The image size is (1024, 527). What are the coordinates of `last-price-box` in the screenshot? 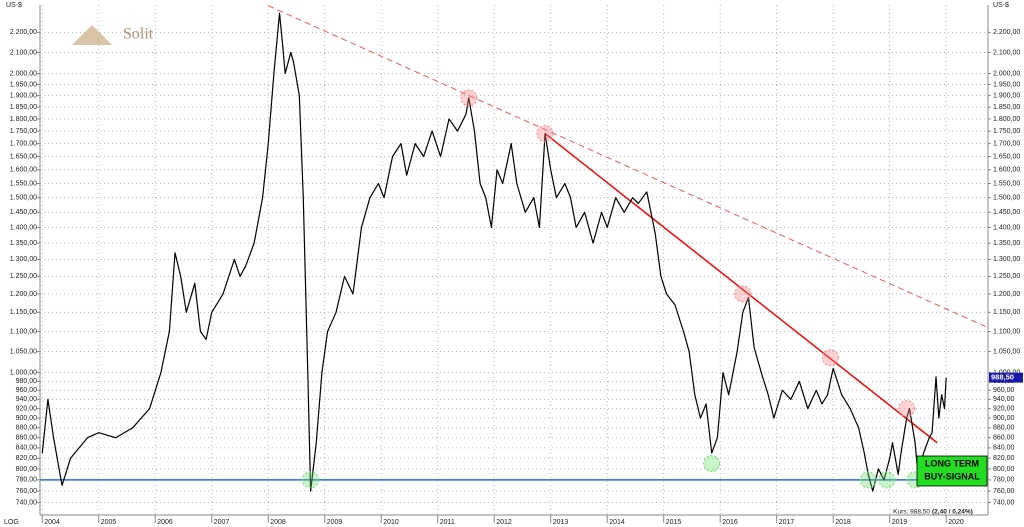 It's located at (1006, 377).